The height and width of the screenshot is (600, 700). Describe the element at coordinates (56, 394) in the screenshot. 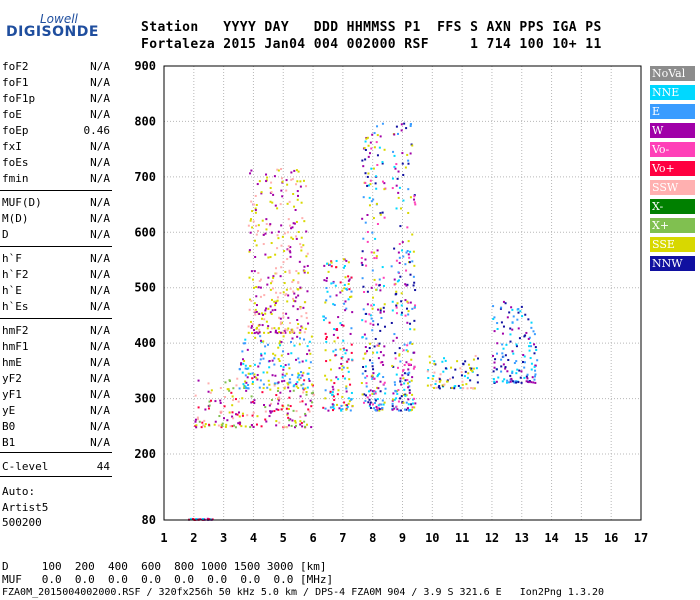

I see `param-row: yF1 N/A` at that location.